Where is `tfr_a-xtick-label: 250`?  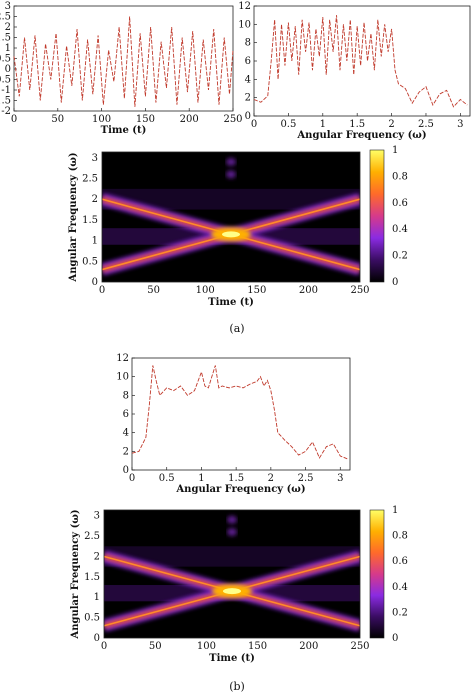 tfr_a-xtick-label: 250 is located at coordinates (359, 290).